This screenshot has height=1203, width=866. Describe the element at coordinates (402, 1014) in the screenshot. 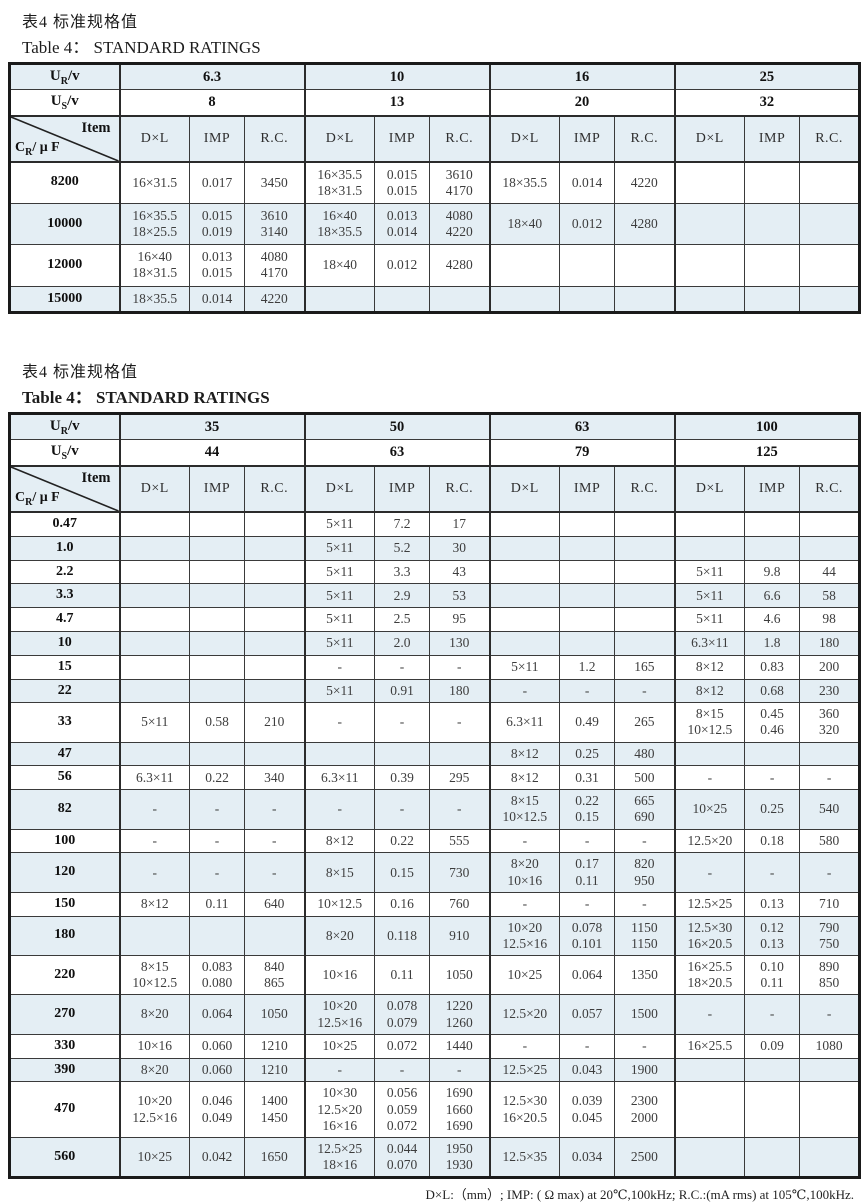

I see `imp-cell: 0.078 0.079` at that location.